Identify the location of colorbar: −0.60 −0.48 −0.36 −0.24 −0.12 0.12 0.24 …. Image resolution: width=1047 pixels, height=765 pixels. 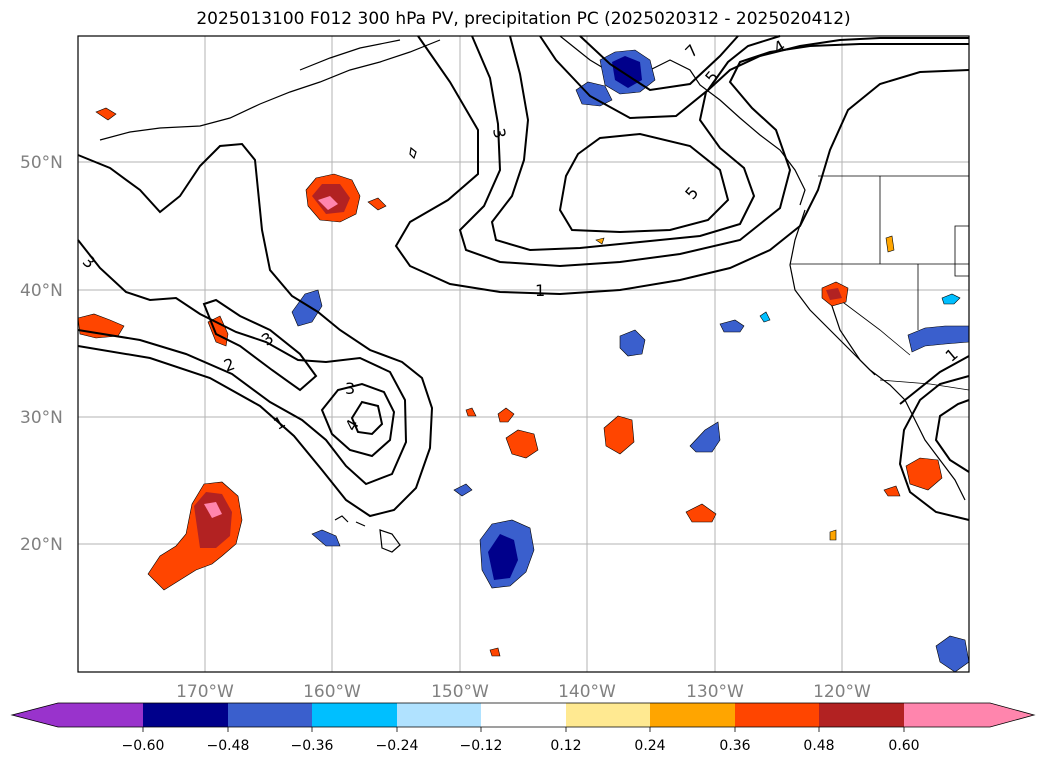
(523, 728).